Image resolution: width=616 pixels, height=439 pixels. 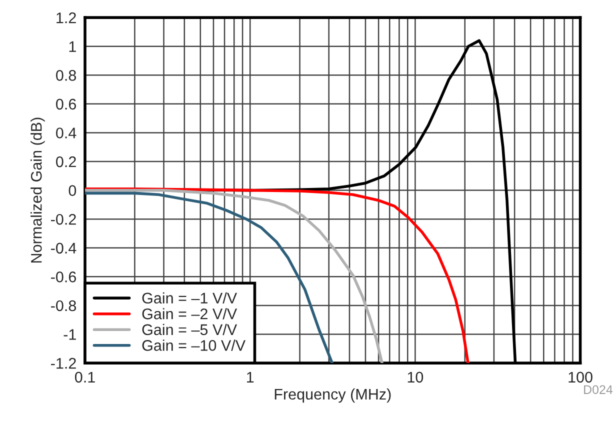 I want to click on legend-label: Gain = –10 V/V, so click(x=194, y=345).